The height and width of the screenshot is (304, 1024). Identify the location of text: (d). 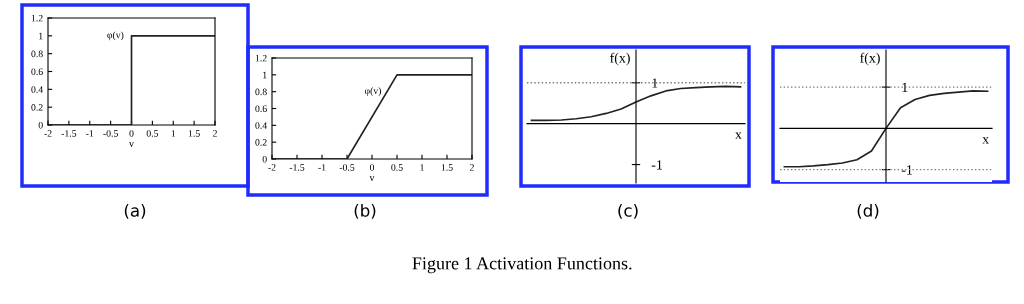
(868, 211).